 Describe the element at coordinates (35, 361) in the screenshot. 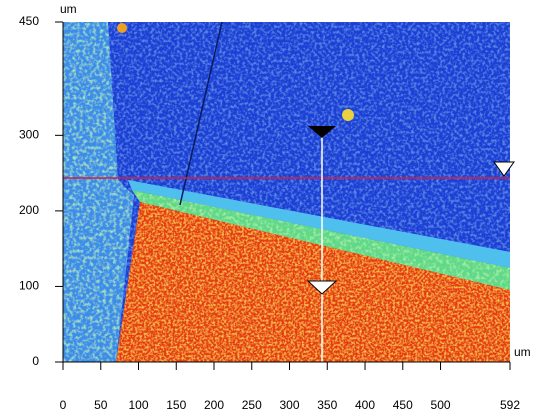

I see `y-tick-label: 0` at that location.